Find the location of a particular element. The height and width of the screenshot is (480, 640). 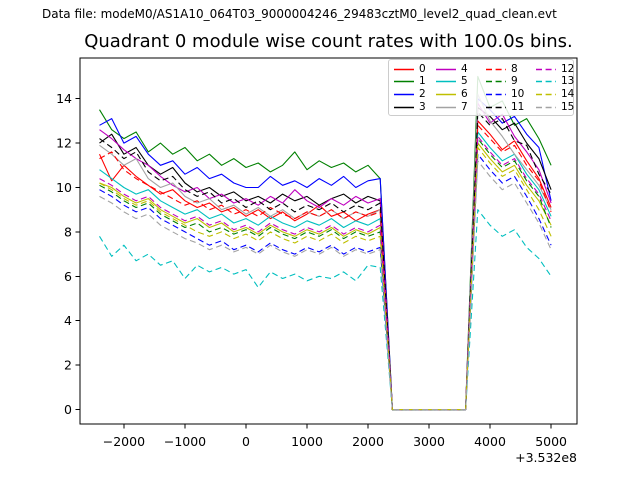

legend-label: 13 is located at coordinates (568, 81).